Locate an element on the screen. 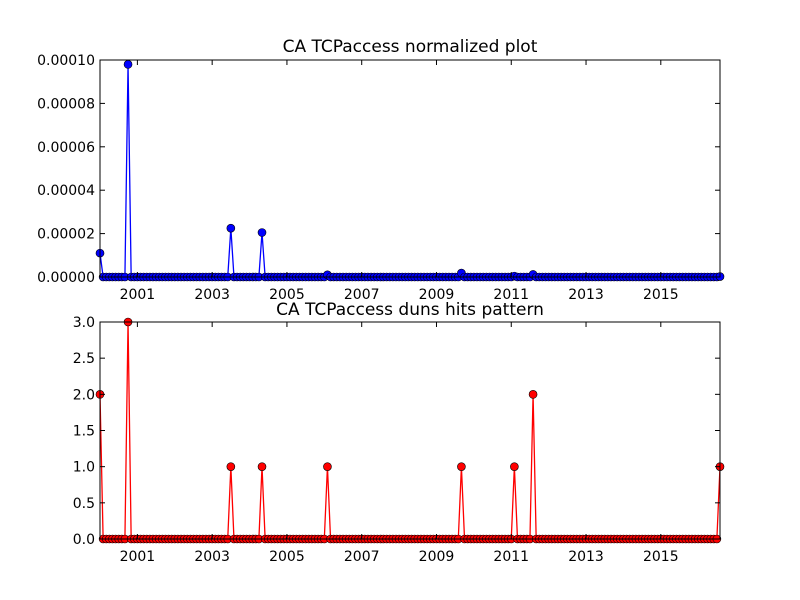 The height and width of the screenshot is (600, 800). bottom-chart-ytick-label: 2.0 is located at coordinates (84, 395).